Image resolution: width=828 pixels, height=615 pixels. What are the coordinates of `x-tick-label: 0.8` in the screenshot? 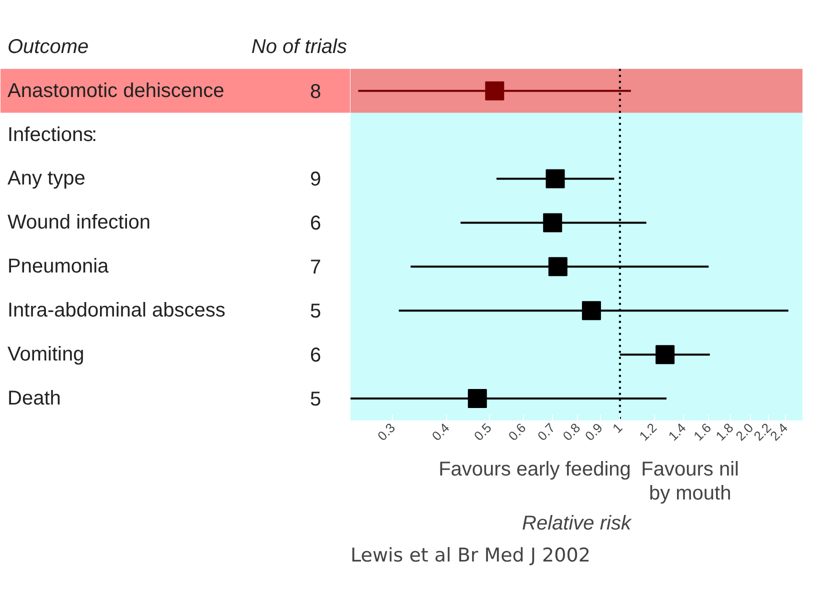 It's located at (572, 432).